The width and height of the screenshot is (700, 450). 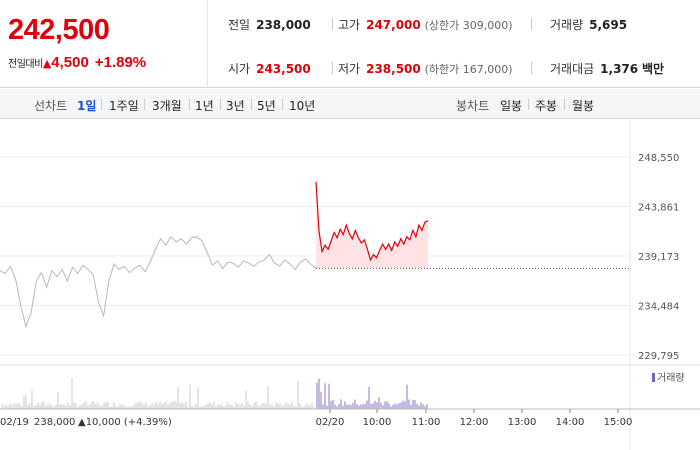 I want to click on amount-unit: 백만, so click(x=653, y=69).